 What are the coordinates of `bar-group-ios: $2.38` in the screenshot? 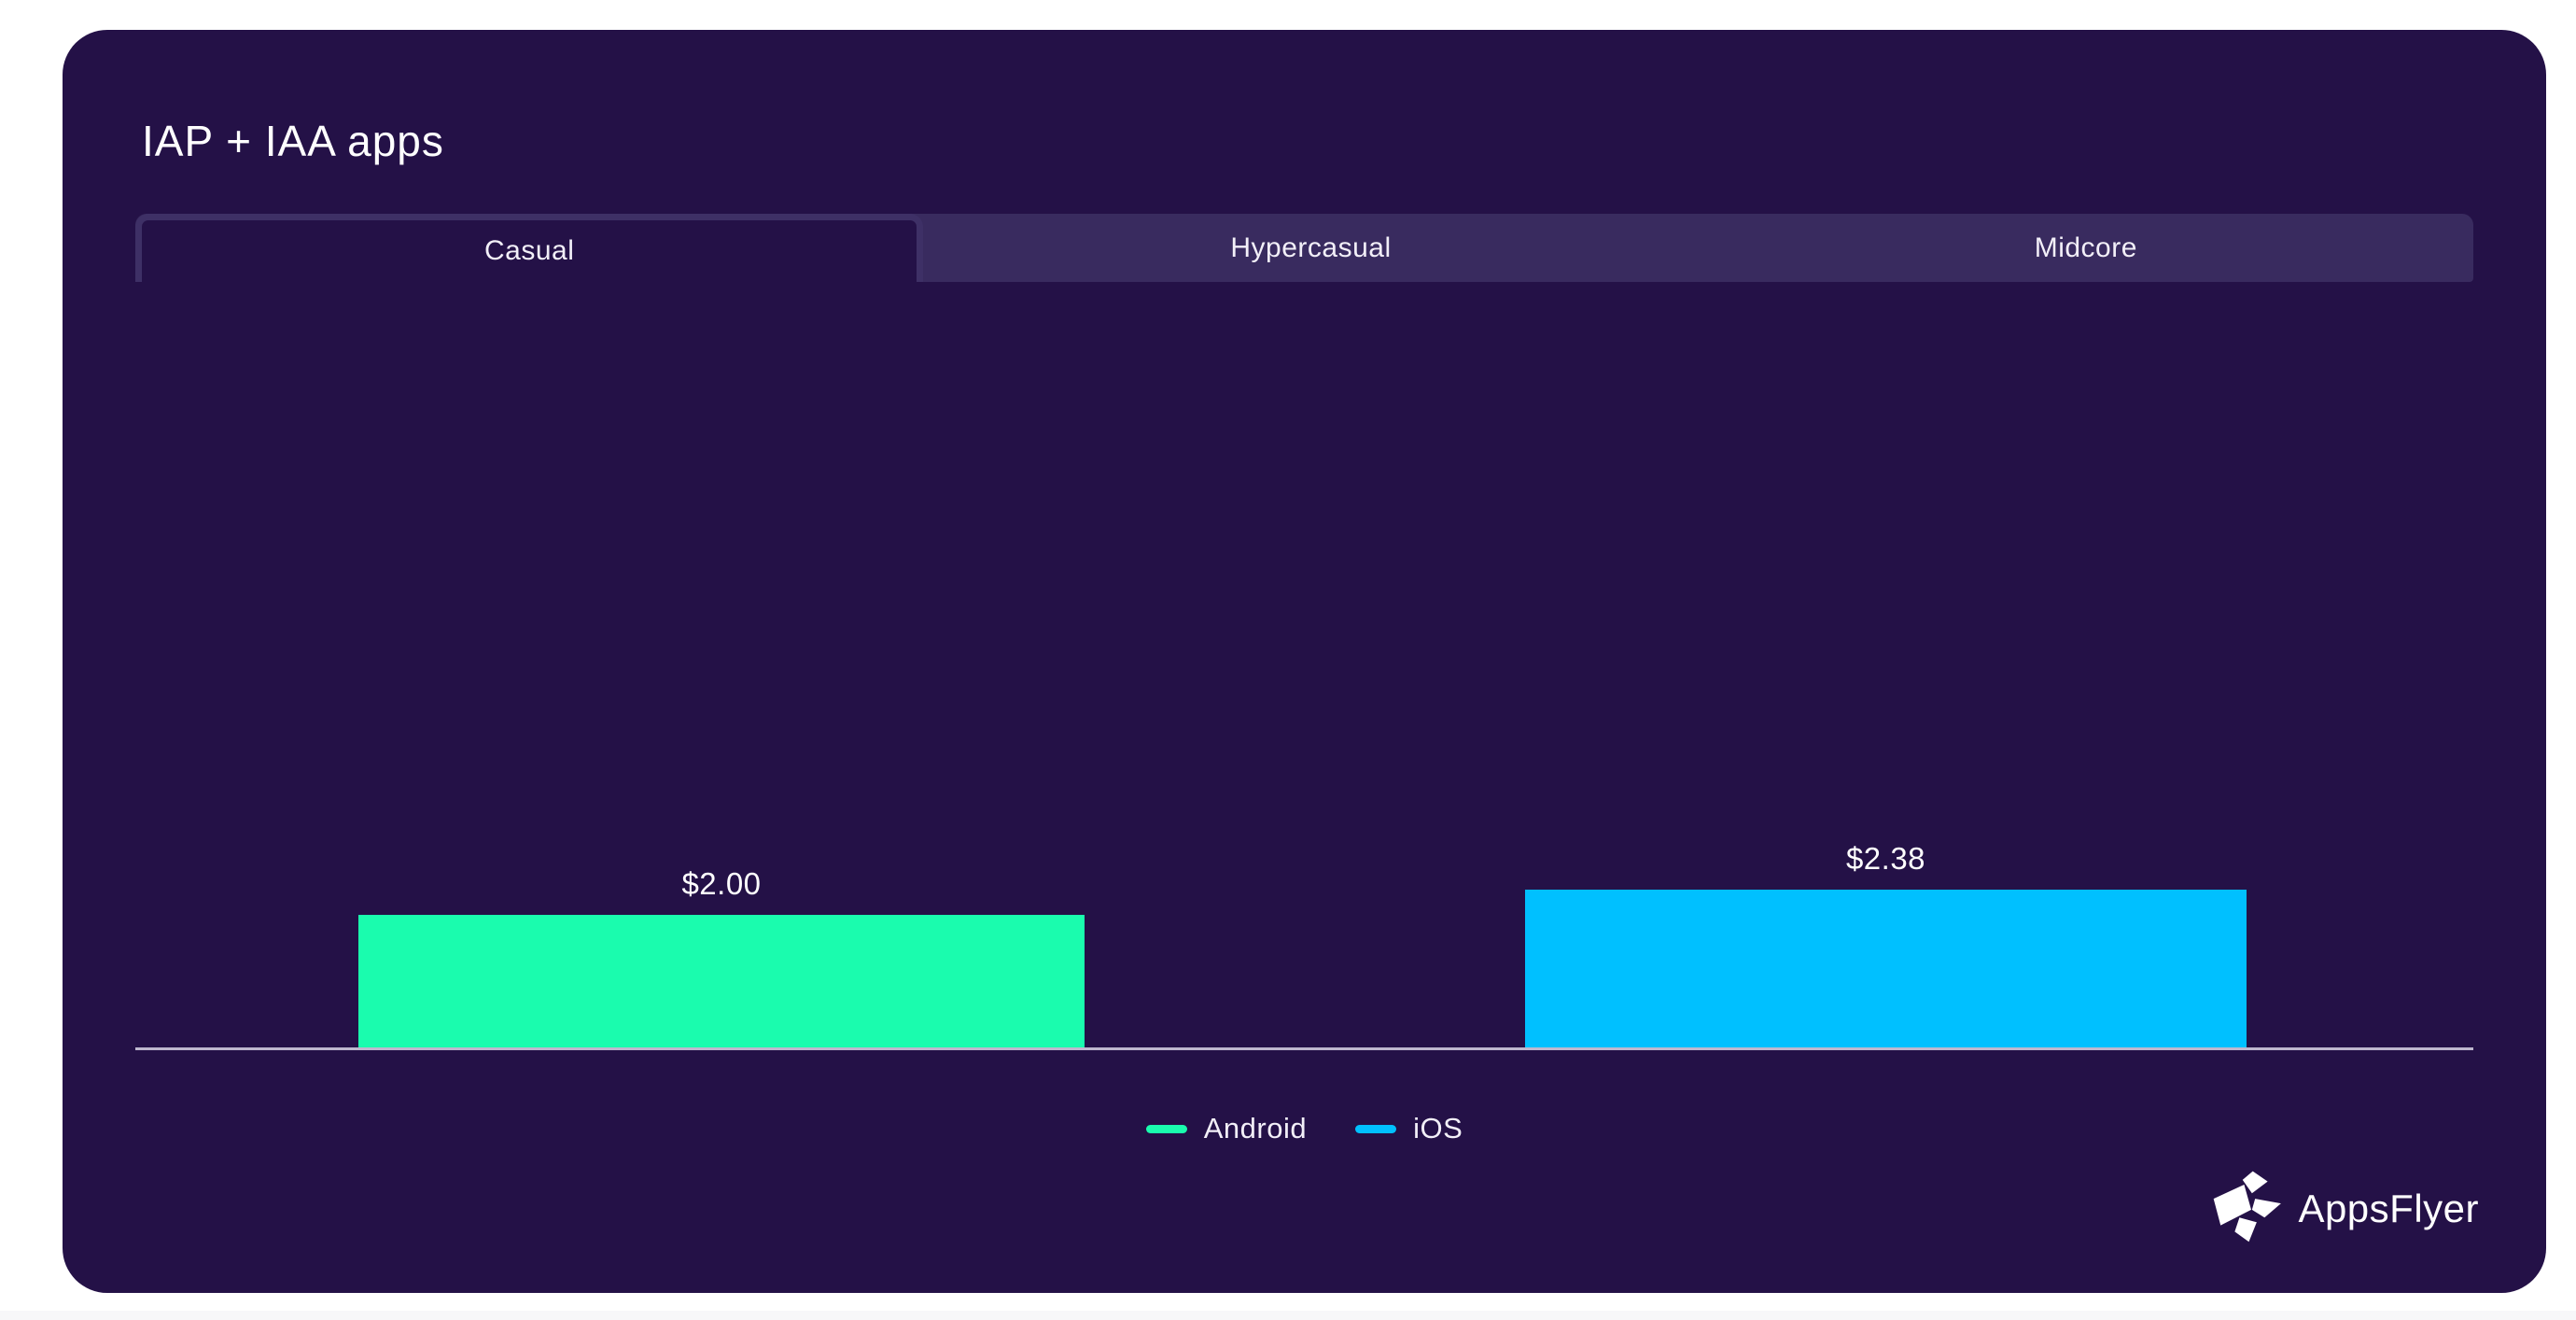 It's located at (1886, 944).